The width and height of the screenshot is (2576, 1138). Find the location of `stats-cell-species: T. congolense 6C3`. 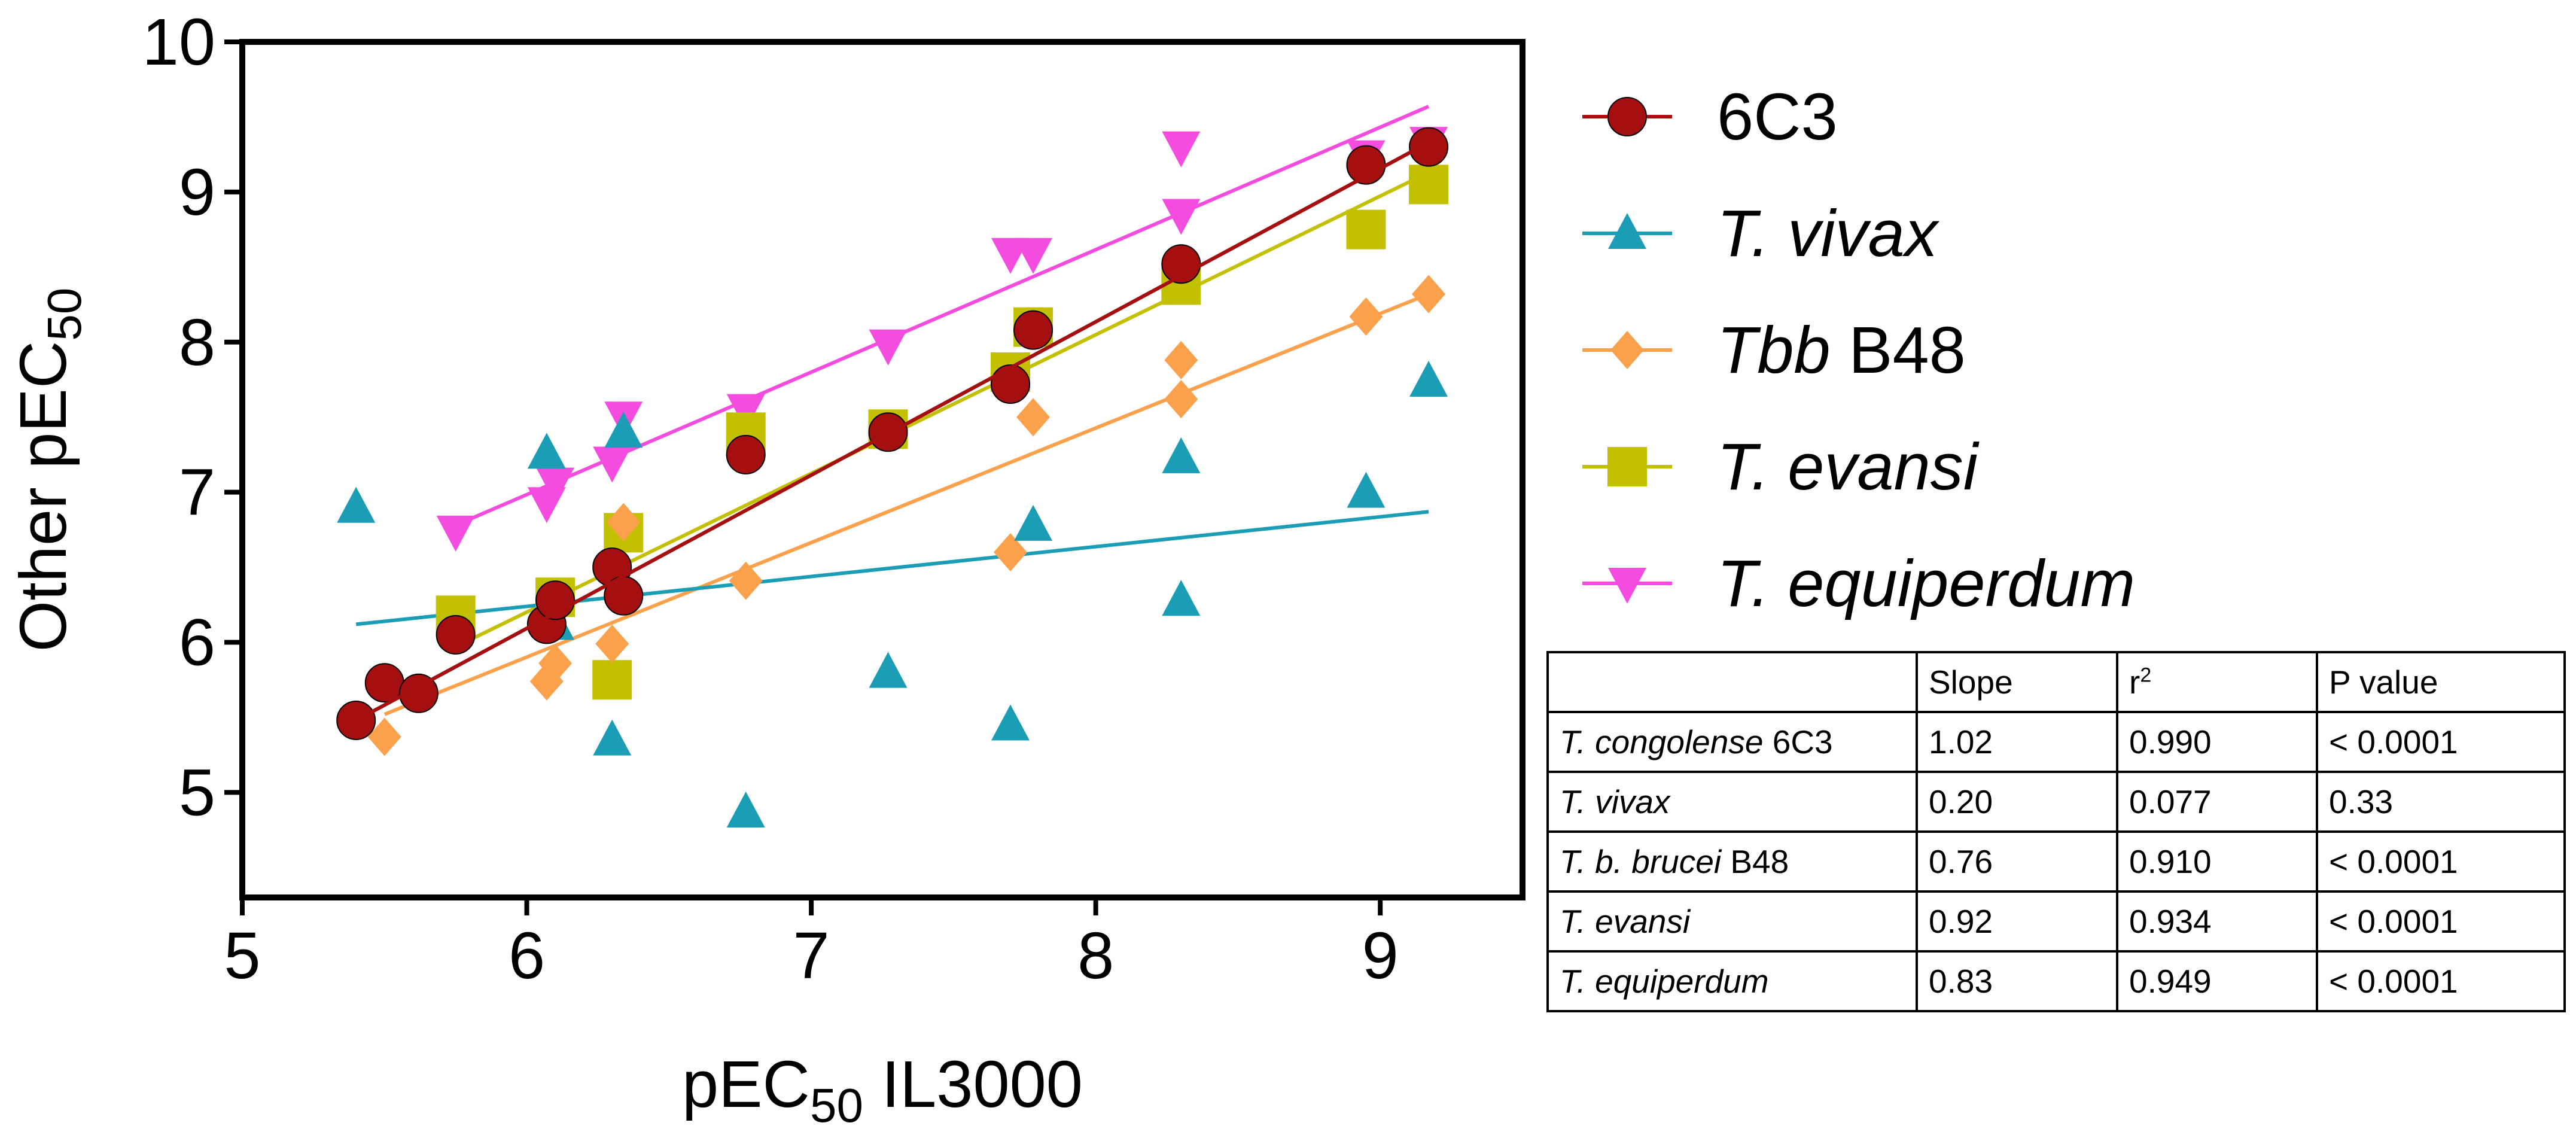

stats-cell-species: T. congolense 6C3 is located at coordinates (1732, 742).